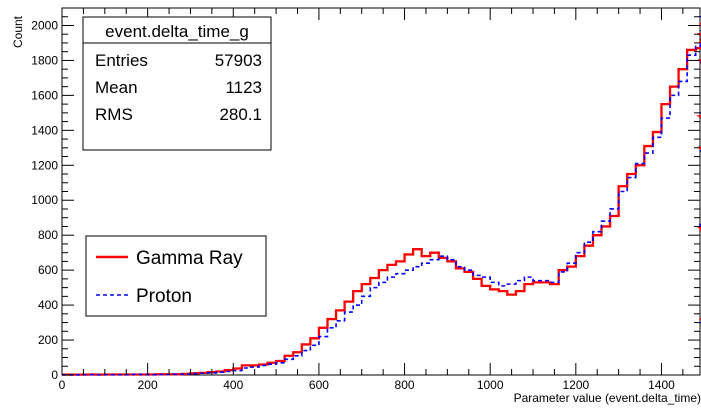  Describe the element at coordinates (44, 130) in the screenshot. I see `y-tick-label: 1400` at that location.